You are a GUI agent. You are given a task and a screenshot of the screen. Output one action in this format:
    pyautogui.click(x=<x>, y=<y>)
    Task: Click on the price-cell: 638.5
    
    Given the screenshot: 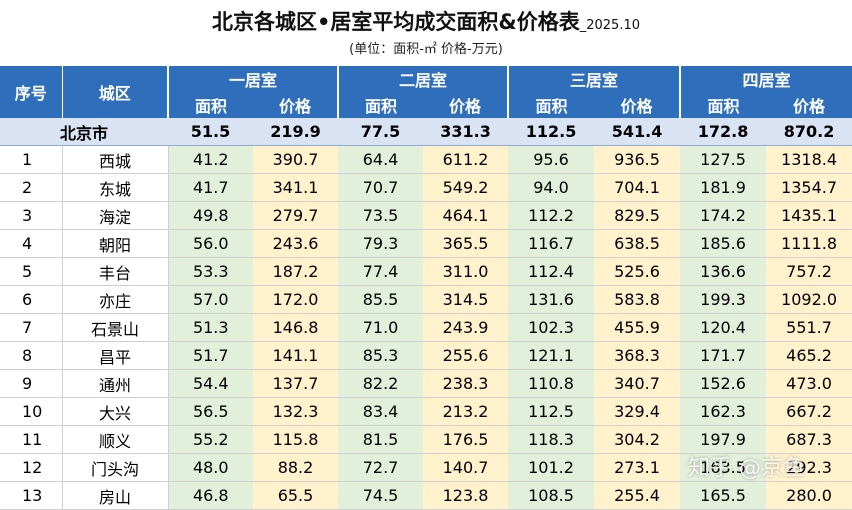 What is the action you would take?
    pyautogui.click(x=637, y=243)
    